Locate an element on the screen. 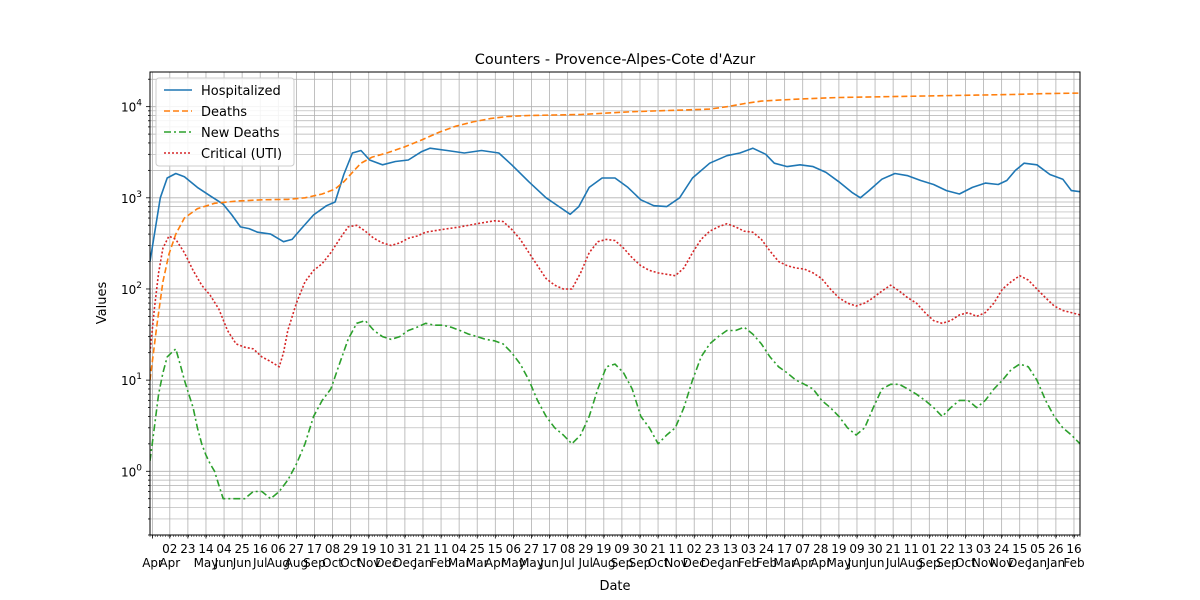 The image size is (1200, 600). legend-box is located at coordinates (225, 122).